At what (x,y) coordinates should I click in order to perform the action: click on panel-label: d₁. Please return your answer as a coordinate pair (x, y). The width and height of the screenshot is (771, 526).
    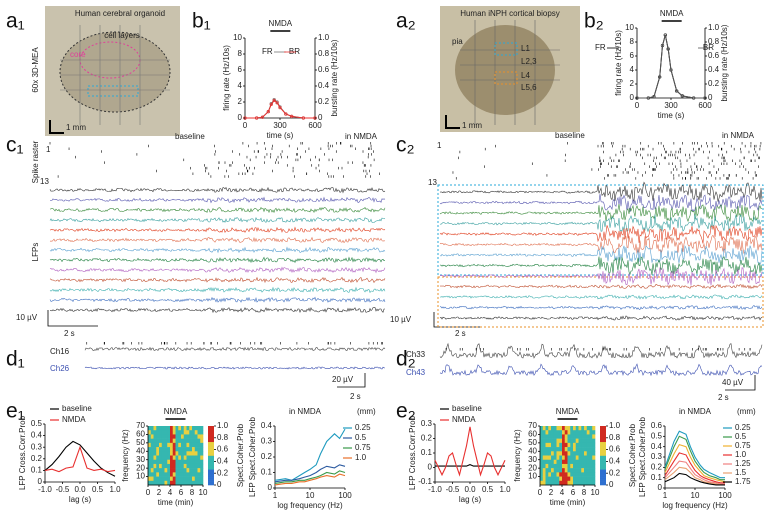
    Looking at the image, I should click on (15, 359).